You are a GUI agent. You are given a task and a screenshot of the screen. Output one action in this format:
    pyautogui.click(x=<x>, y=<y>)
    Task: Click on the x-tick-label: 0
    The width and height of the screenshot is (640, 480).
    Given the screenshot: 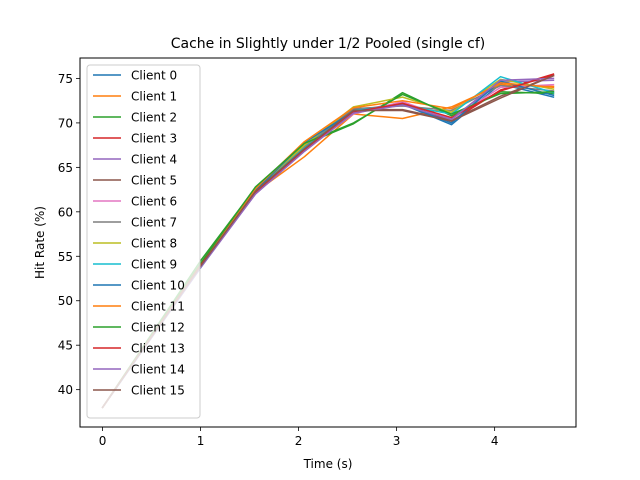 What is the action you would take?
    pyautogui.click(x=103, y=441)
    